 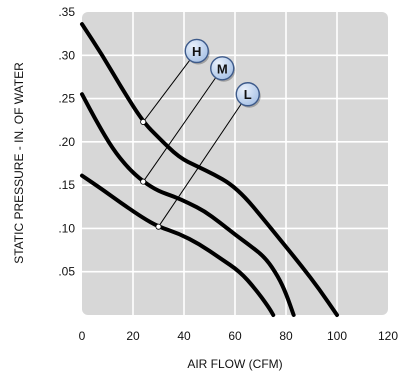 I want to click on leader-line-l, so click(x=203, y=160).